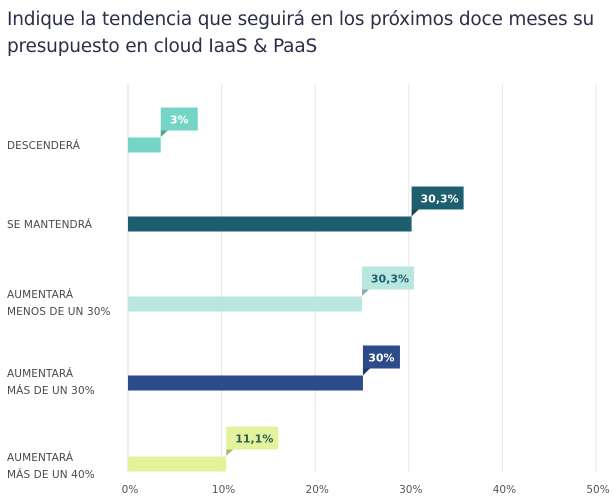  I want to click on x-tick-label: 10%, so click(223, 490).